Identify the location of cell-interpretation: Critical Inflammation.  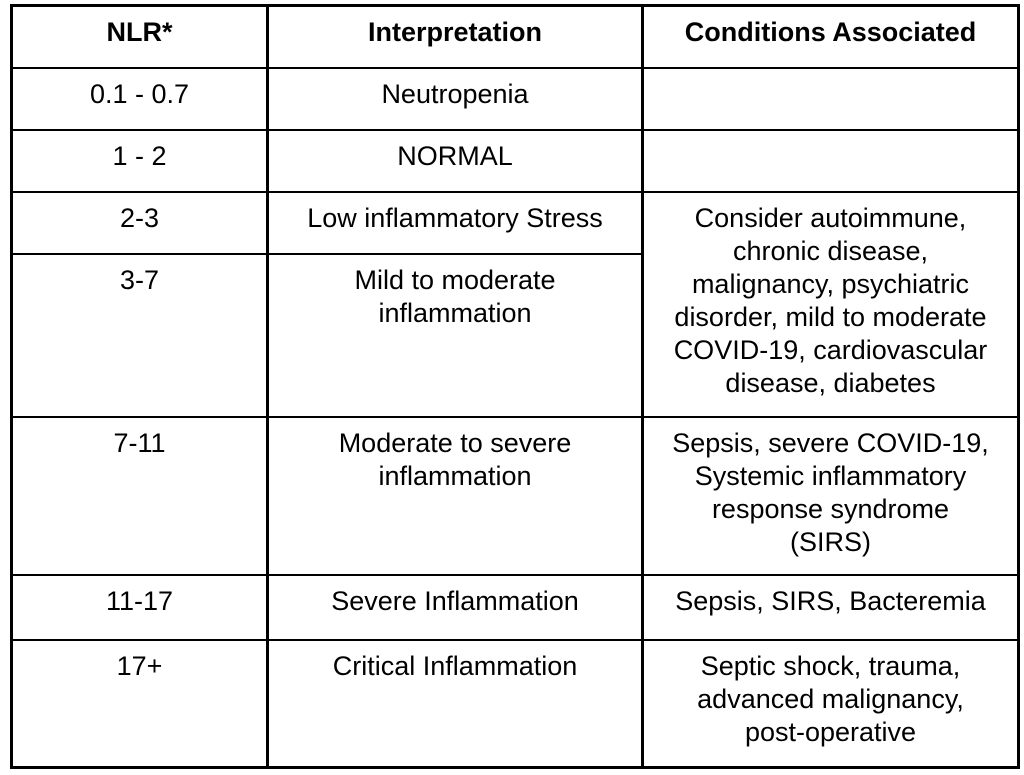
(455, 703).